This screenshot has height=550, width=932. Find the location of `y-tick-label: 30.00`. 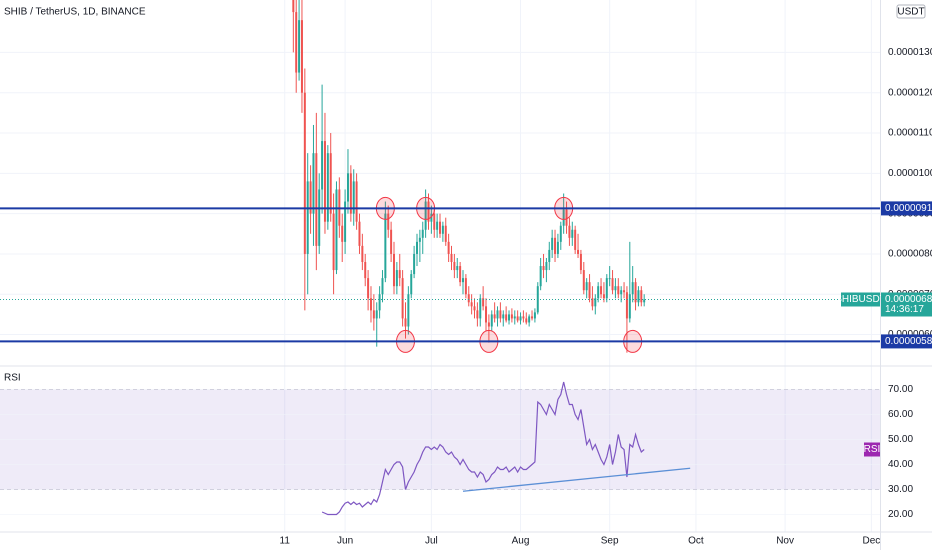

y-tick-label: 30.00 is located at coordinates (900, 489).